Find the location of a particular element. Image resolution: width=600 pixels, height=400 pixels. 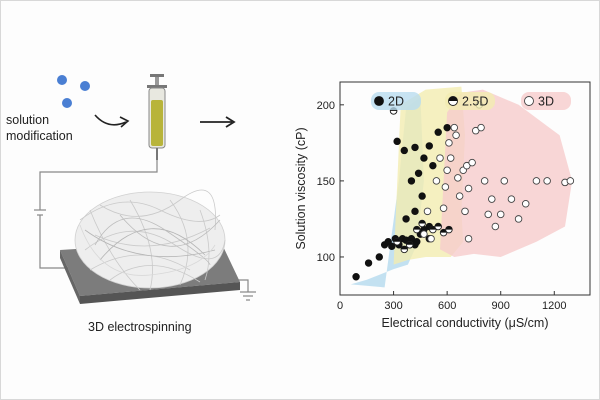

legend-label: 3D is located at coordinates (546, 102).